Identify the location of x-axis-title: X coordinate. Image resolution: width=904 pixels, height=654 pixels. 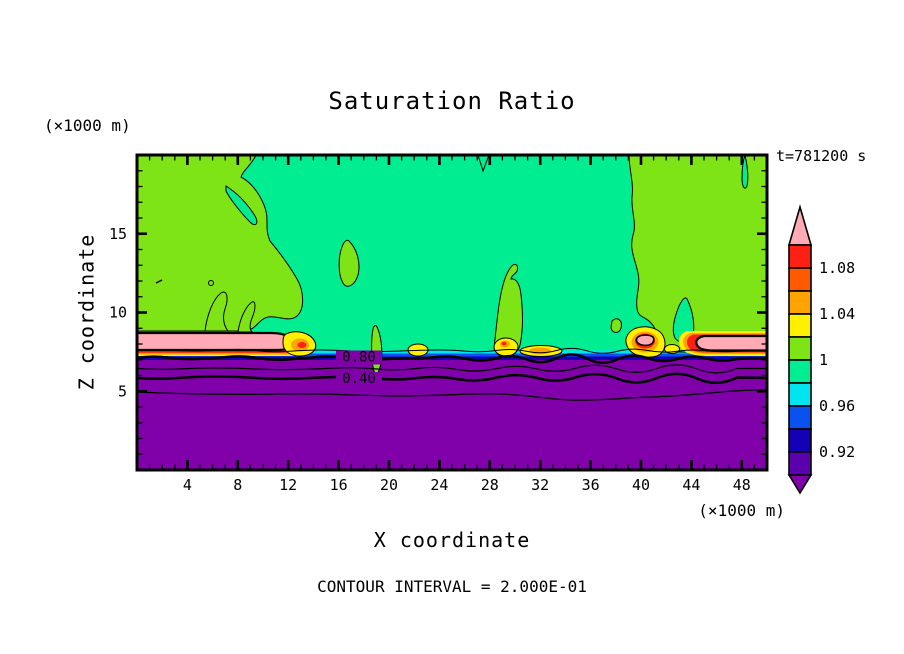
(452, 540).